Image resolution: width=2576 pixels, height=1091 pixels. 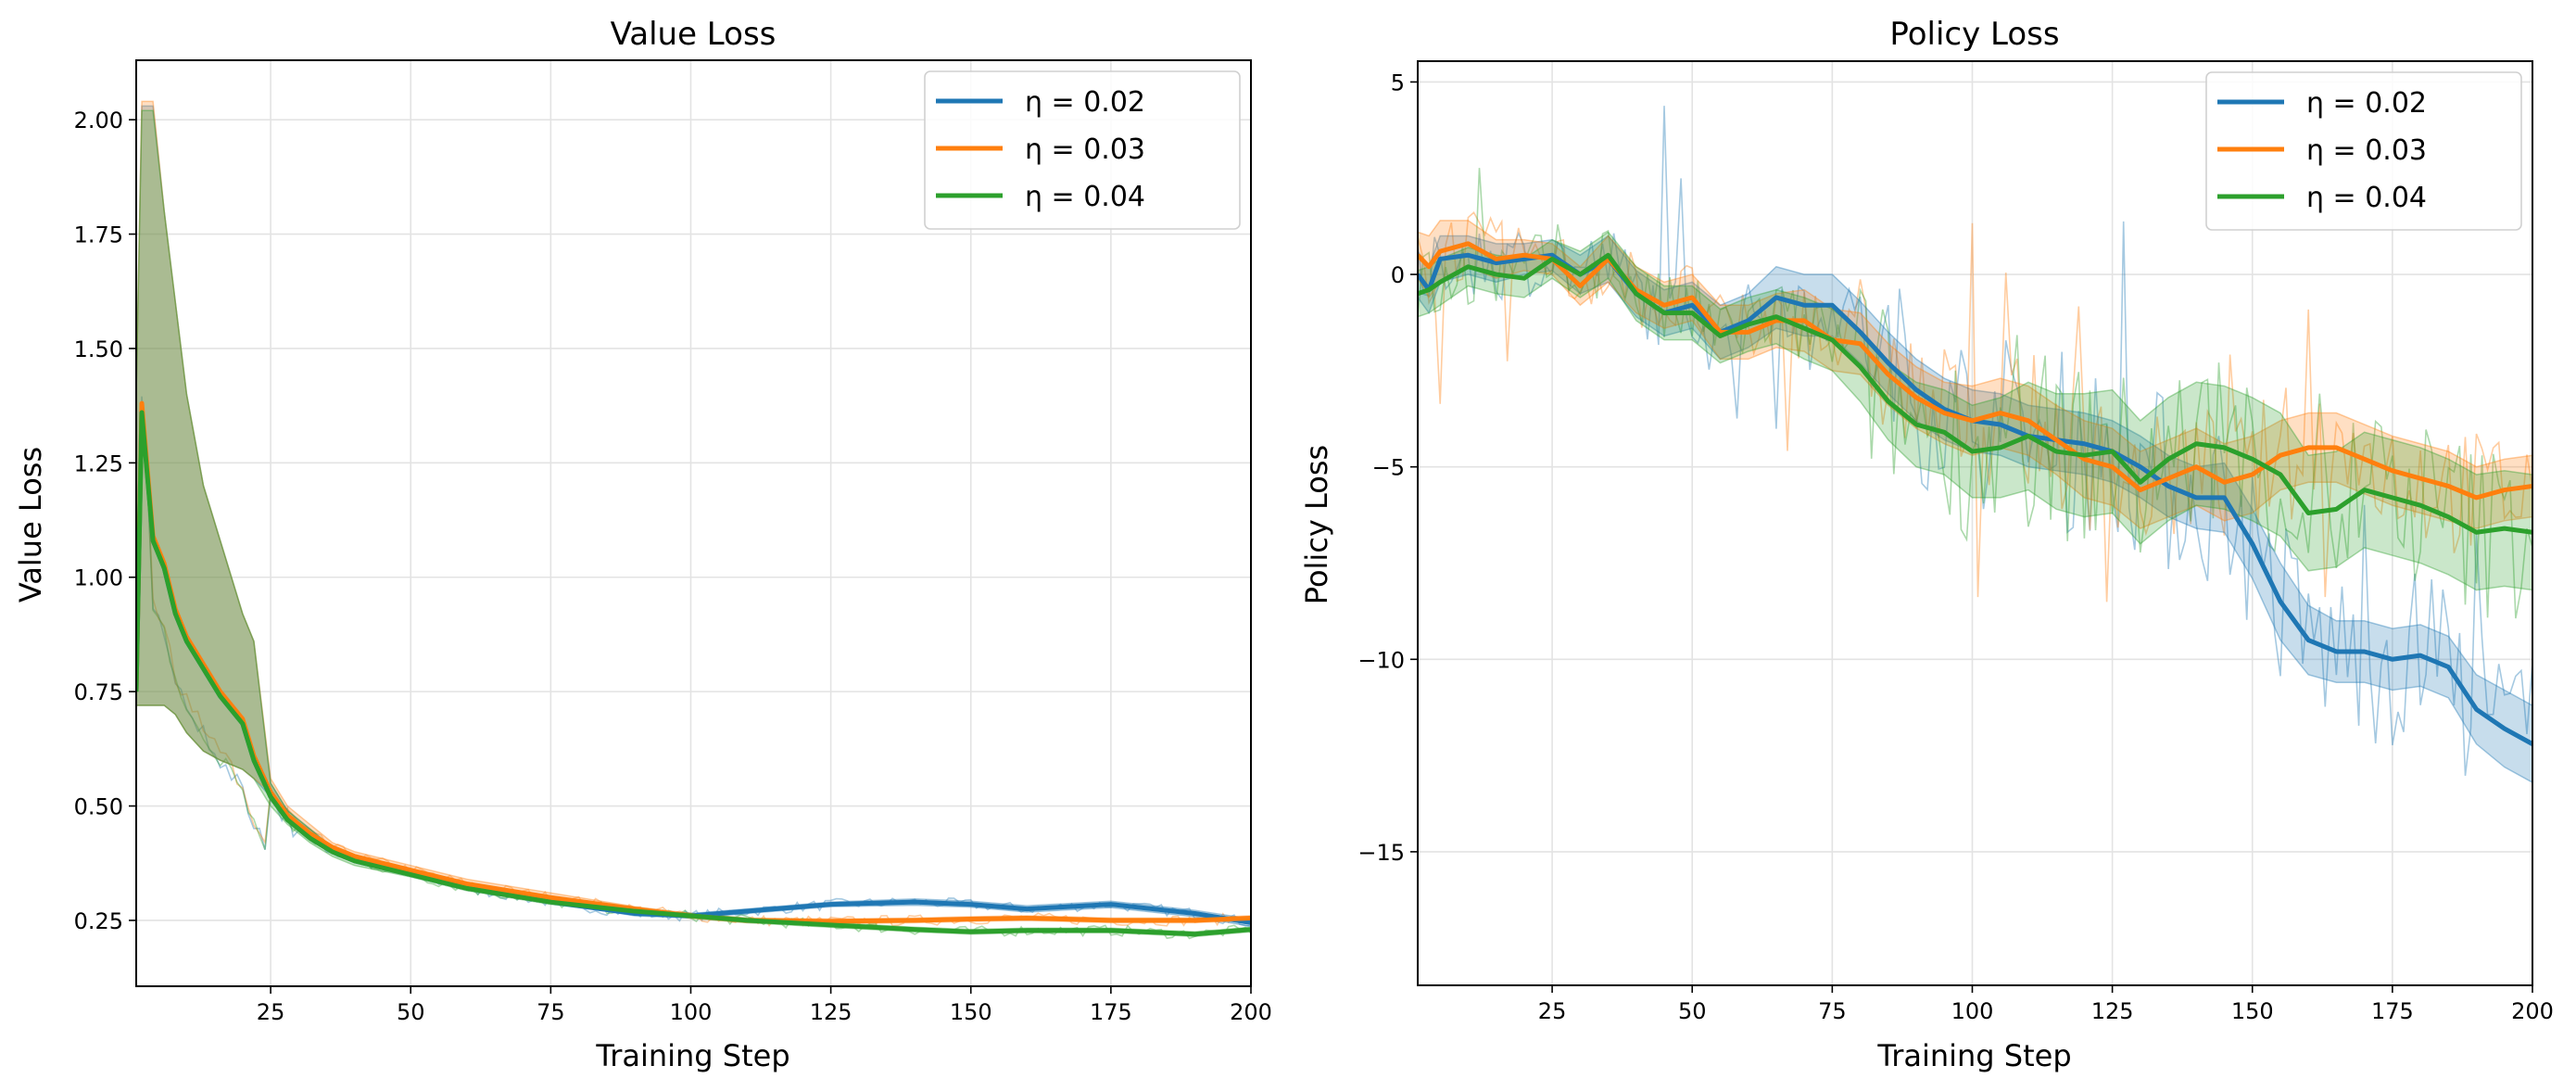 What do you see at coordinates (98, 235) in the screenshot?
I see `y-tick-label: 1.75` at bounding box center [98, 235].